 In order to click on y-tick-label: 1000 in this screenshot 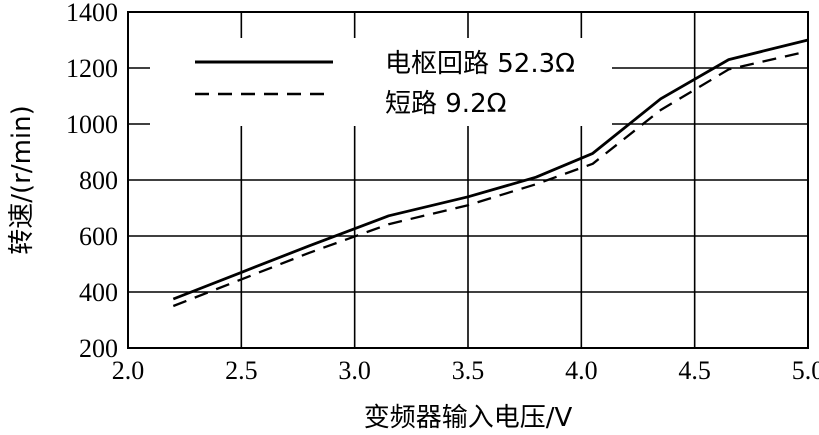, I will do `click(92, 124)`.